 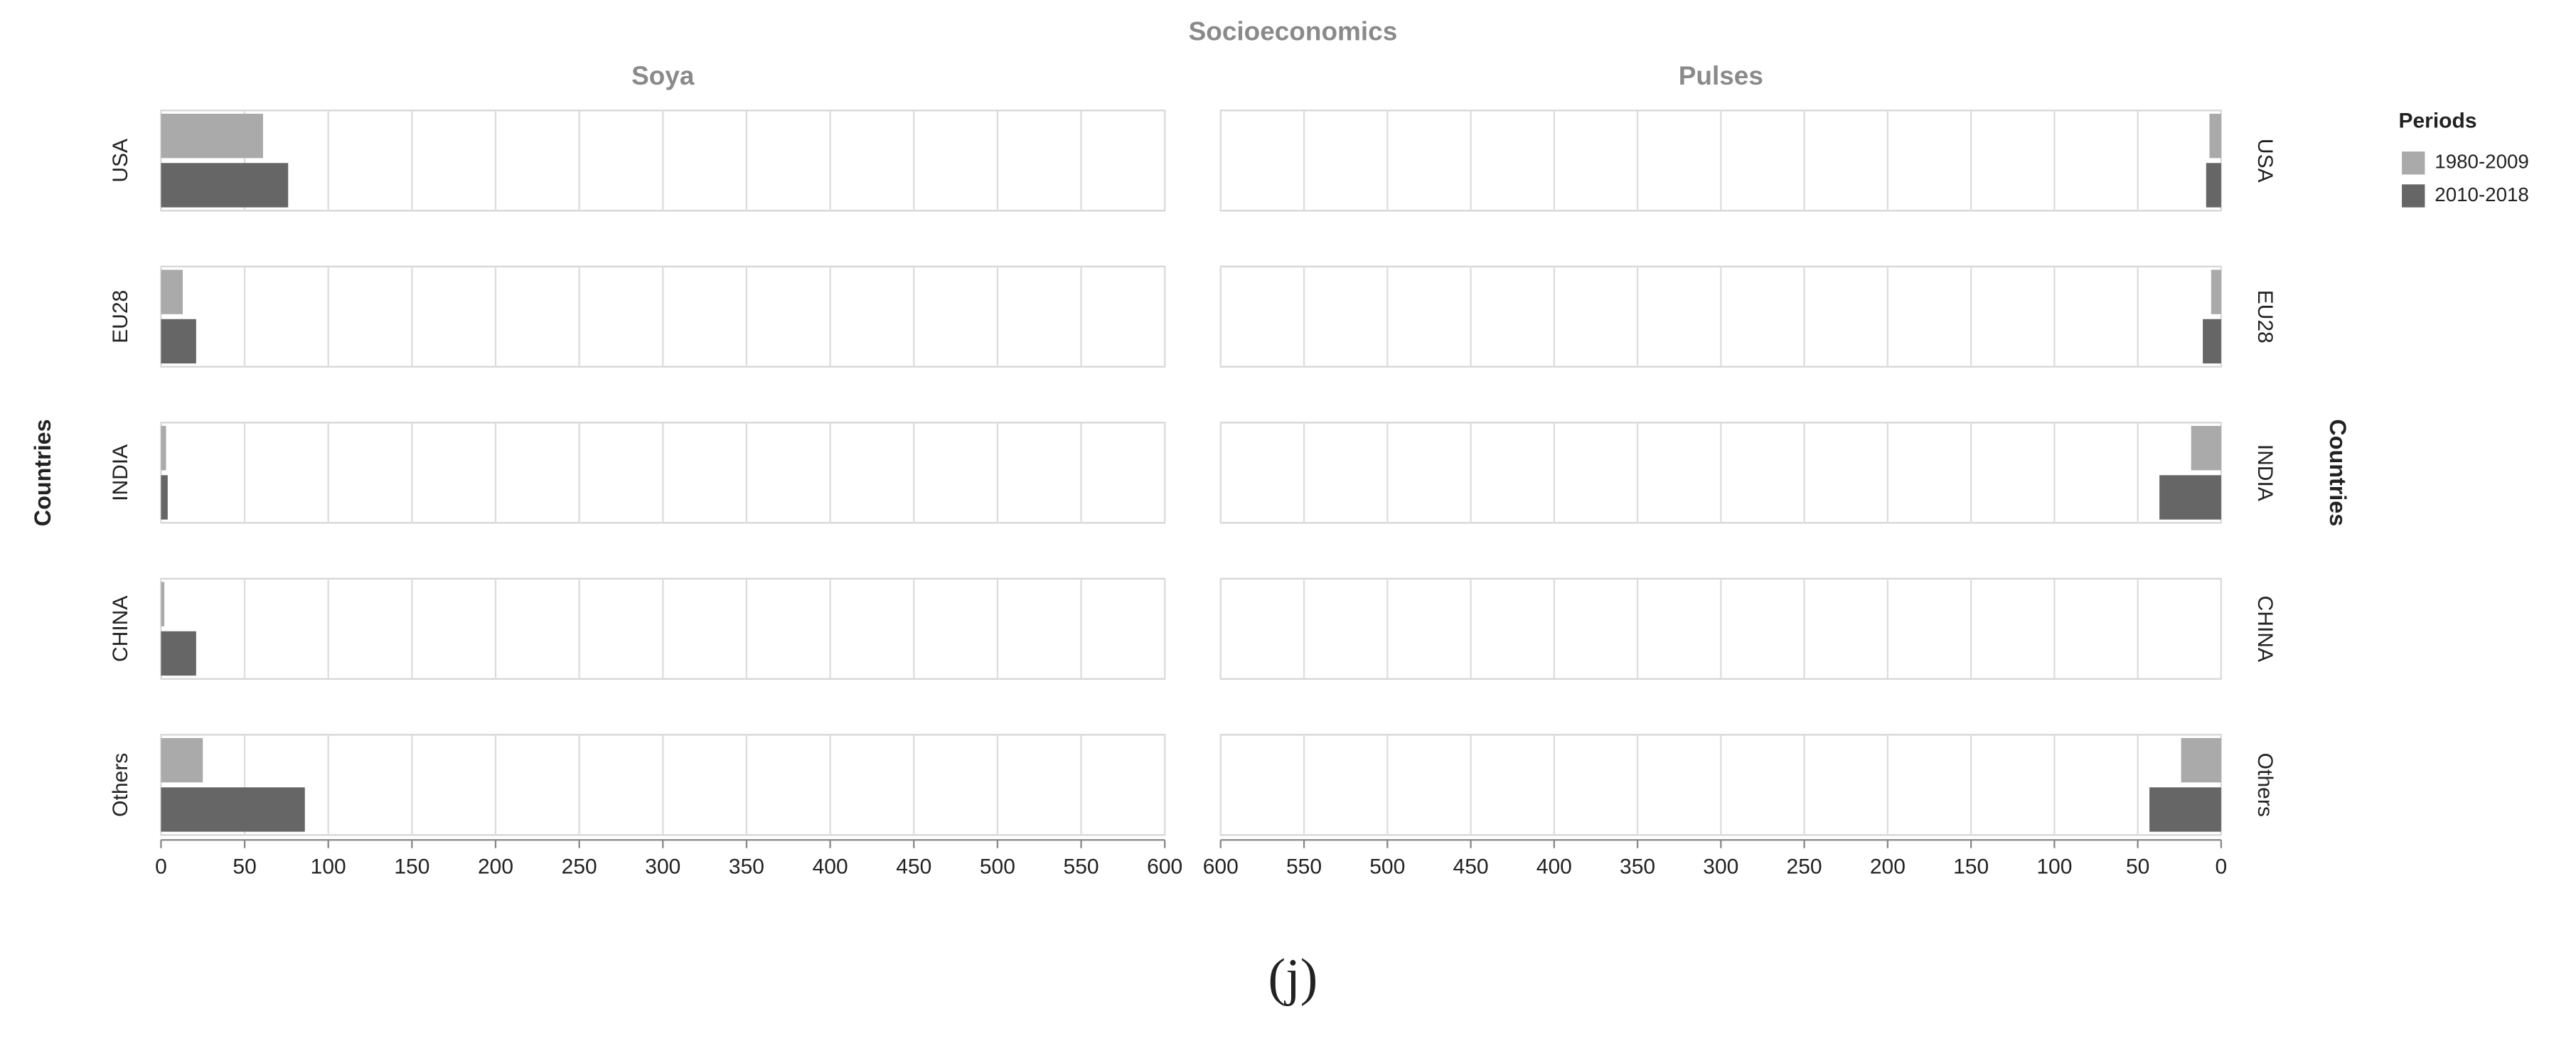 I want to click on legend-label: 1980-2009, so click(x=2482, y=162).